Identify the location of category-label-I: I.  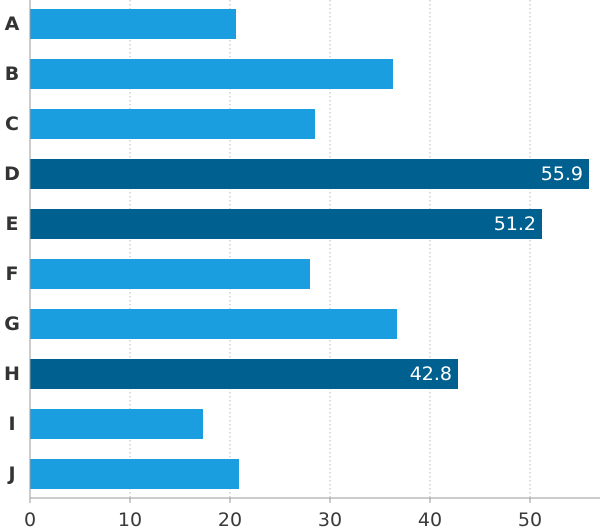
(11, 424).